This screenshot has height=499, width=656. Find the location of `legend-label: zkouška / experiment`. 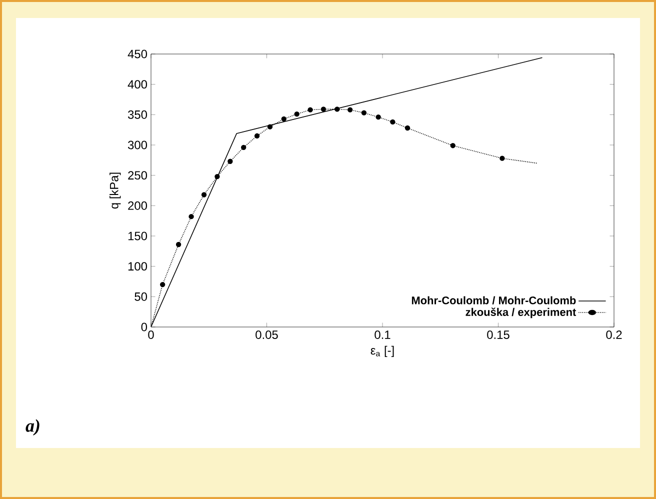

legend-label: zkouška / experiment is located at coordinates (521, 313).